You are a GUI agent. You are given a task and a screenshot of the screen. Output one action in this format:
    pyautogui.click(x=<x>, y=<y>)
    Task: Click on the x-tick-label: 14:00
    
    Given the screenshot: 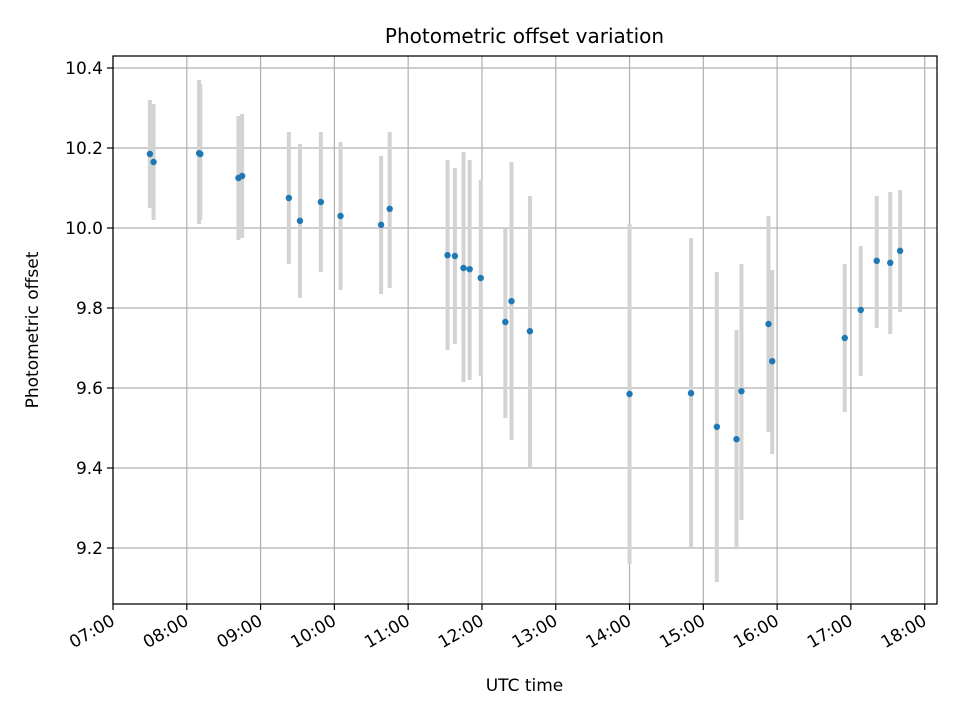 What is the action you would take?
    pyautogui.click(x=609, y=632)
    